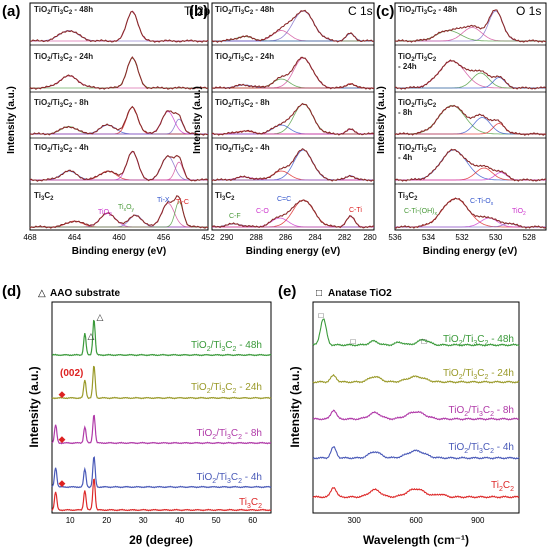 The width and height of the screenshot is (554, 553). I want to click on panel-e-x-axis-label: Wavelength (cm⁻¹), so click(416, 540).